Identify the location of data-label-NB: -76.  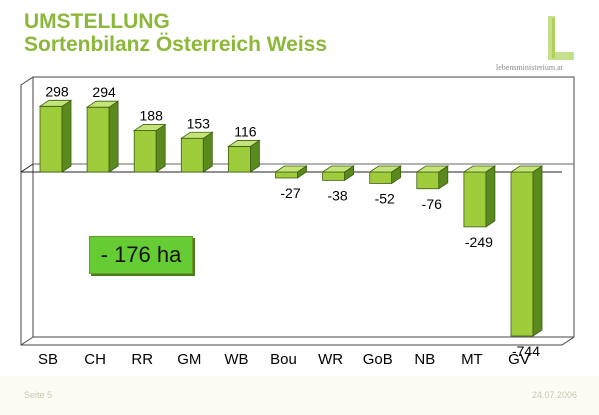
(432, 204).